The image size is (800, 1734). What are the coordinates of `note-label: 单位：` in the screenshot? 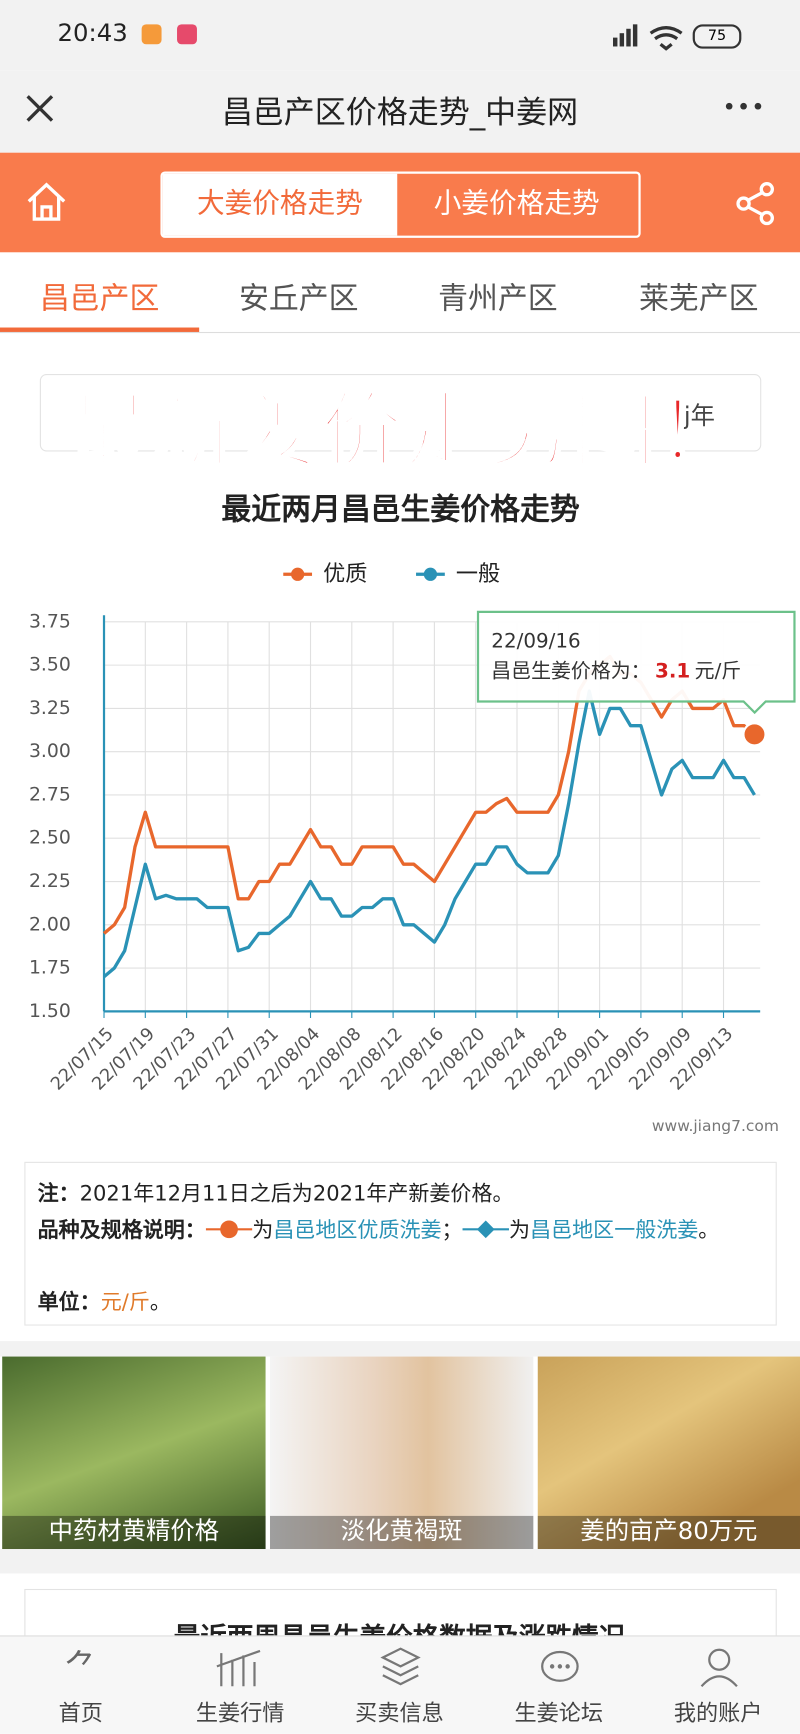 It's located at (69, 1302).